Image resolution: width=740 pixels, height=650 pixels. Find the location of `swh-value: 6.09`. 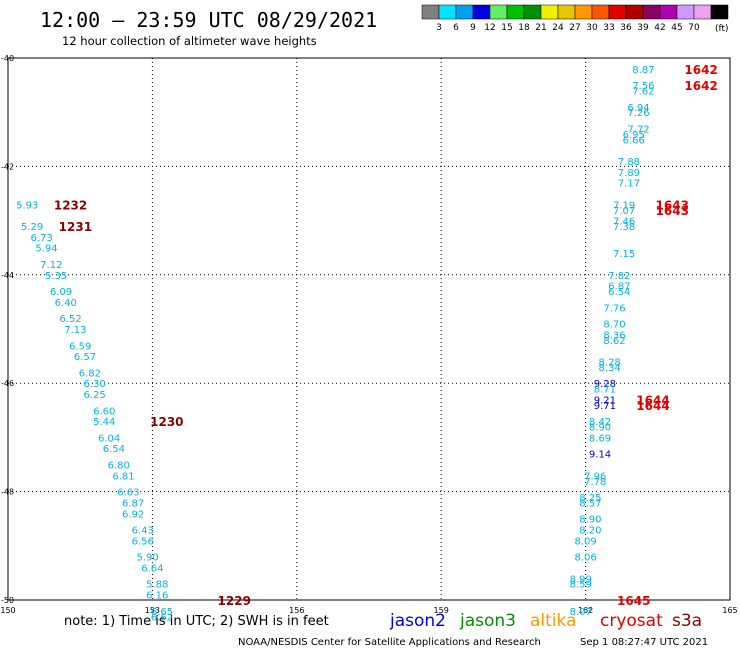

swh-value: 6.09 is located at coordinates (61, 292).